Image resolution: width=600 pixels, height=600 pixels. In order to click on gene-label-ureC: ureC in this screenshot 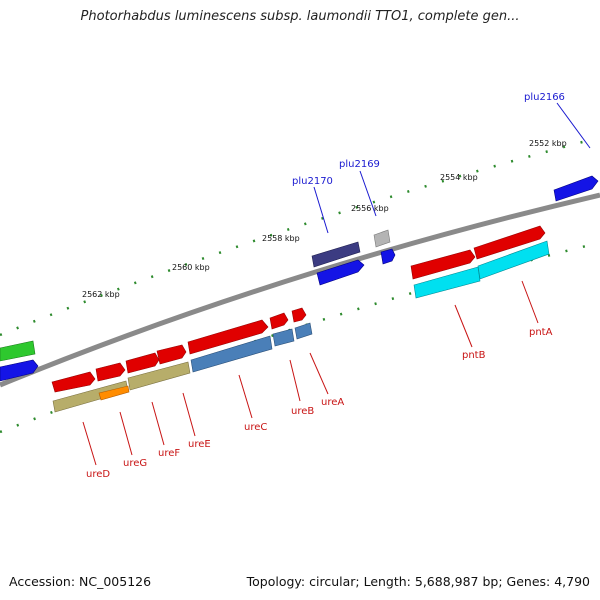, I will do `click(255, 427)`.